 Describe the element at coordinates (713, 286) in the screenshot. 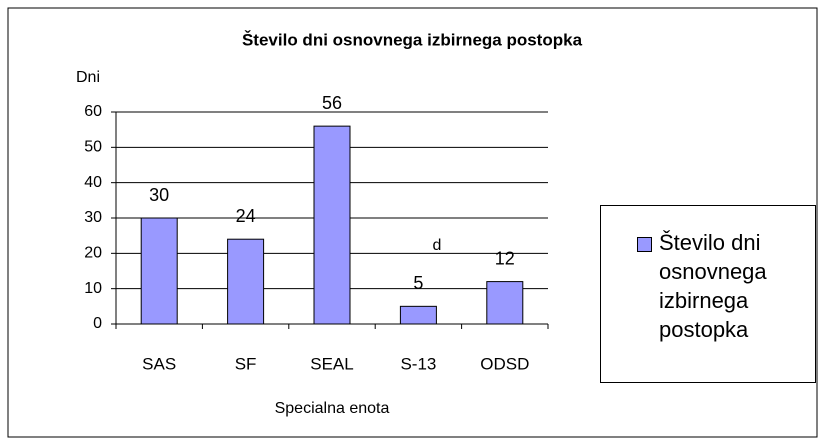

I see `legend-label: Število dni osnovnega izbirnega postopka` at that location.